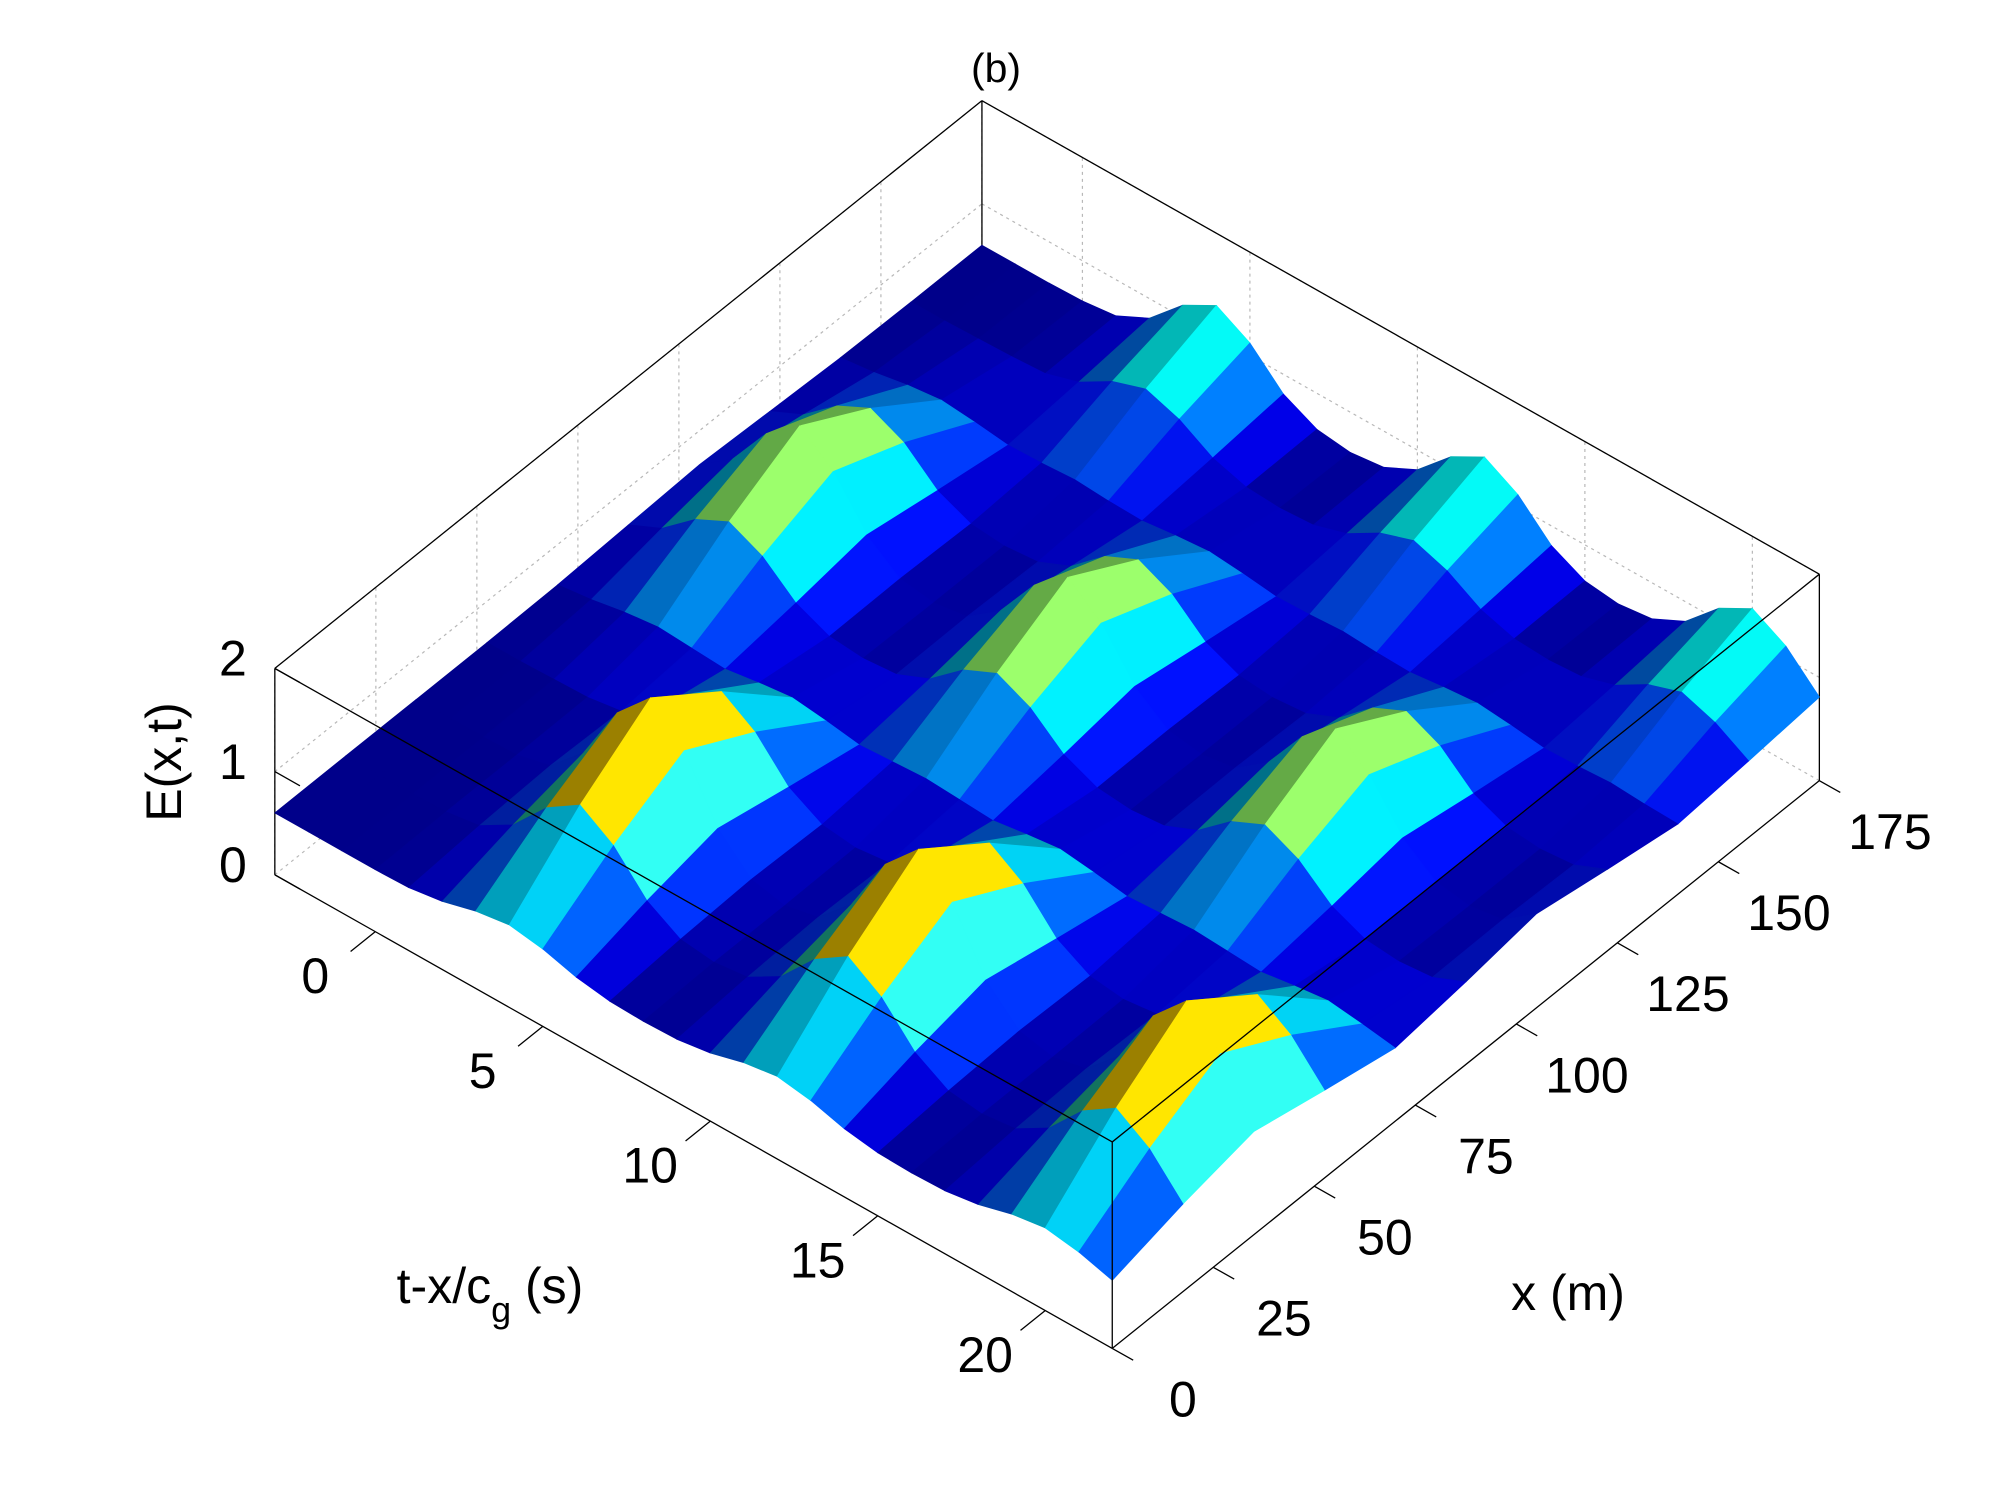 This screenshot has height=1499, width=2000. Describe the element at coordinates (1131, 1214) in the screenshot. I see `surface-patch` at that location.